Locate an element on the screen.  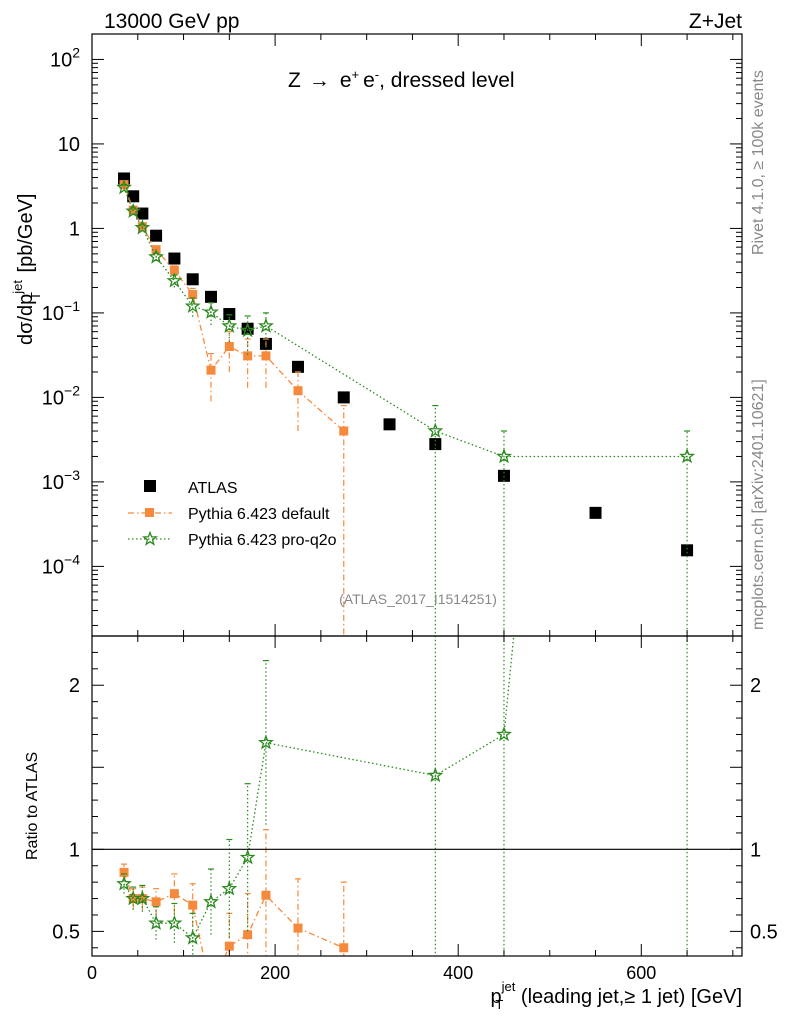
y-tick-label: 10⁻² is located at coordinates (61, 395).